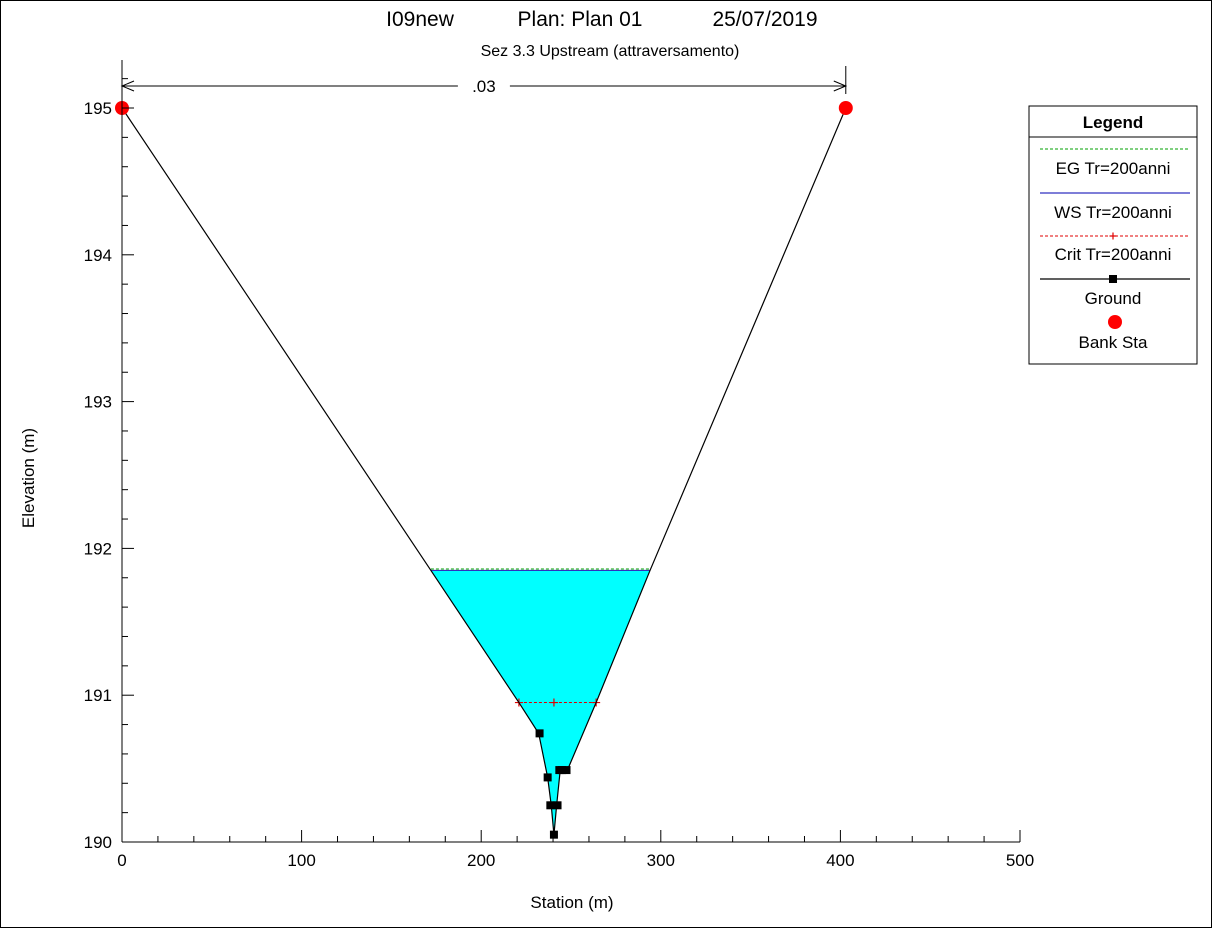 Image resolution: width=1212 pixels, height=928 pixels. Describe the element at coordinates (98, 548) in the screenshot. I see `y-tick-label: 192` at that location.